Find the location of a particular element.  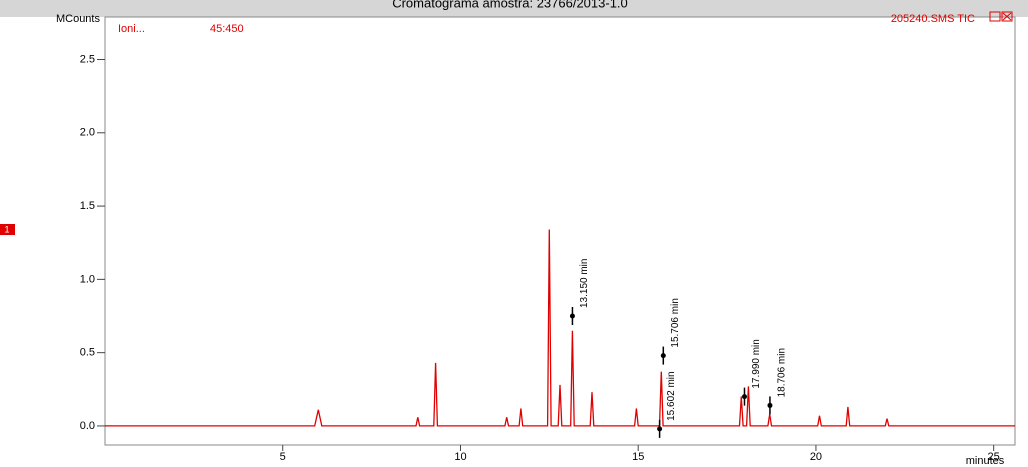

peak-annotation: 15.602 min is located at coordinates (671, 395).